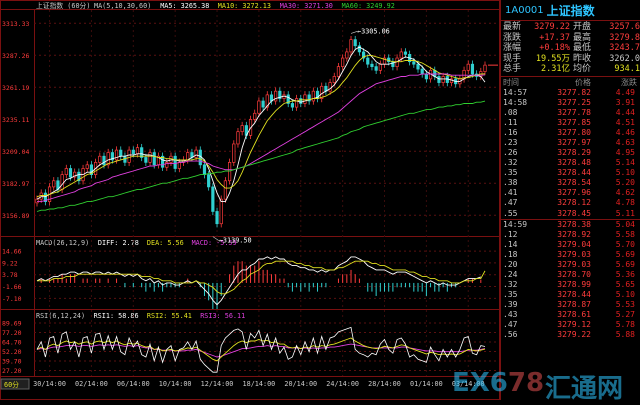  Describe the element at coordinates (574, 143) in the screenshot. I see `tick-price: 3277.97` at that location.